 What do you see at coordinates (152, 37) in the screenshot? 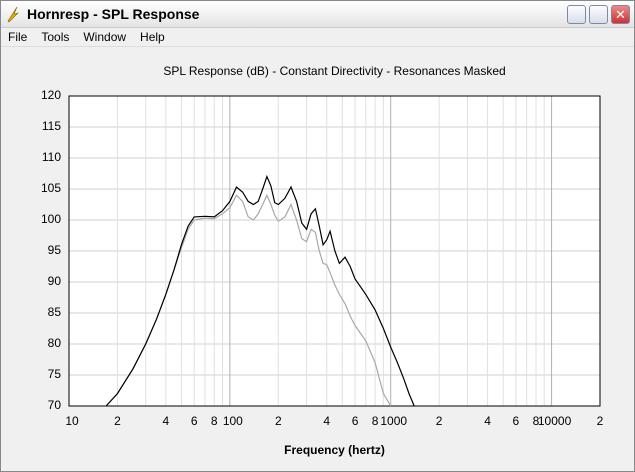
I see `menu-item: Help` at bounding box center [152, 37].